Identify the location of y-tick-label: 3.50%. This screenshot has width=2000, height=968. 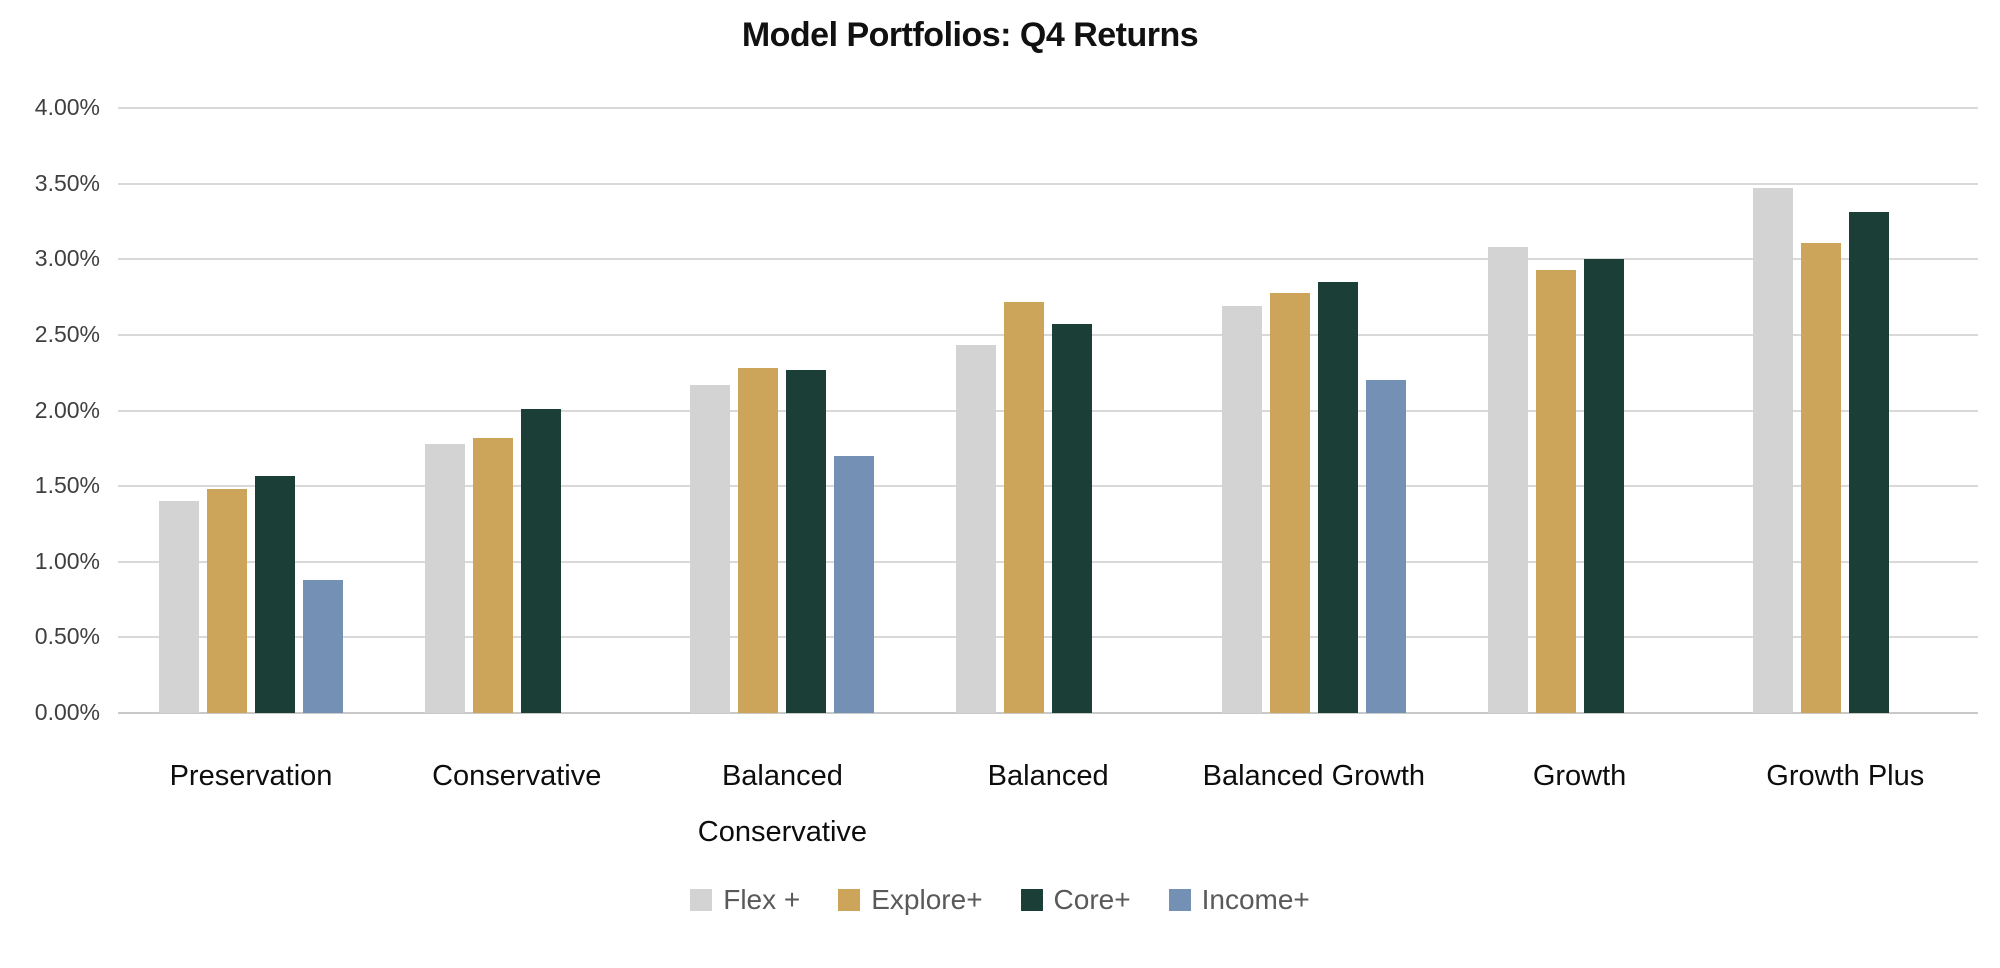
(67, 182).